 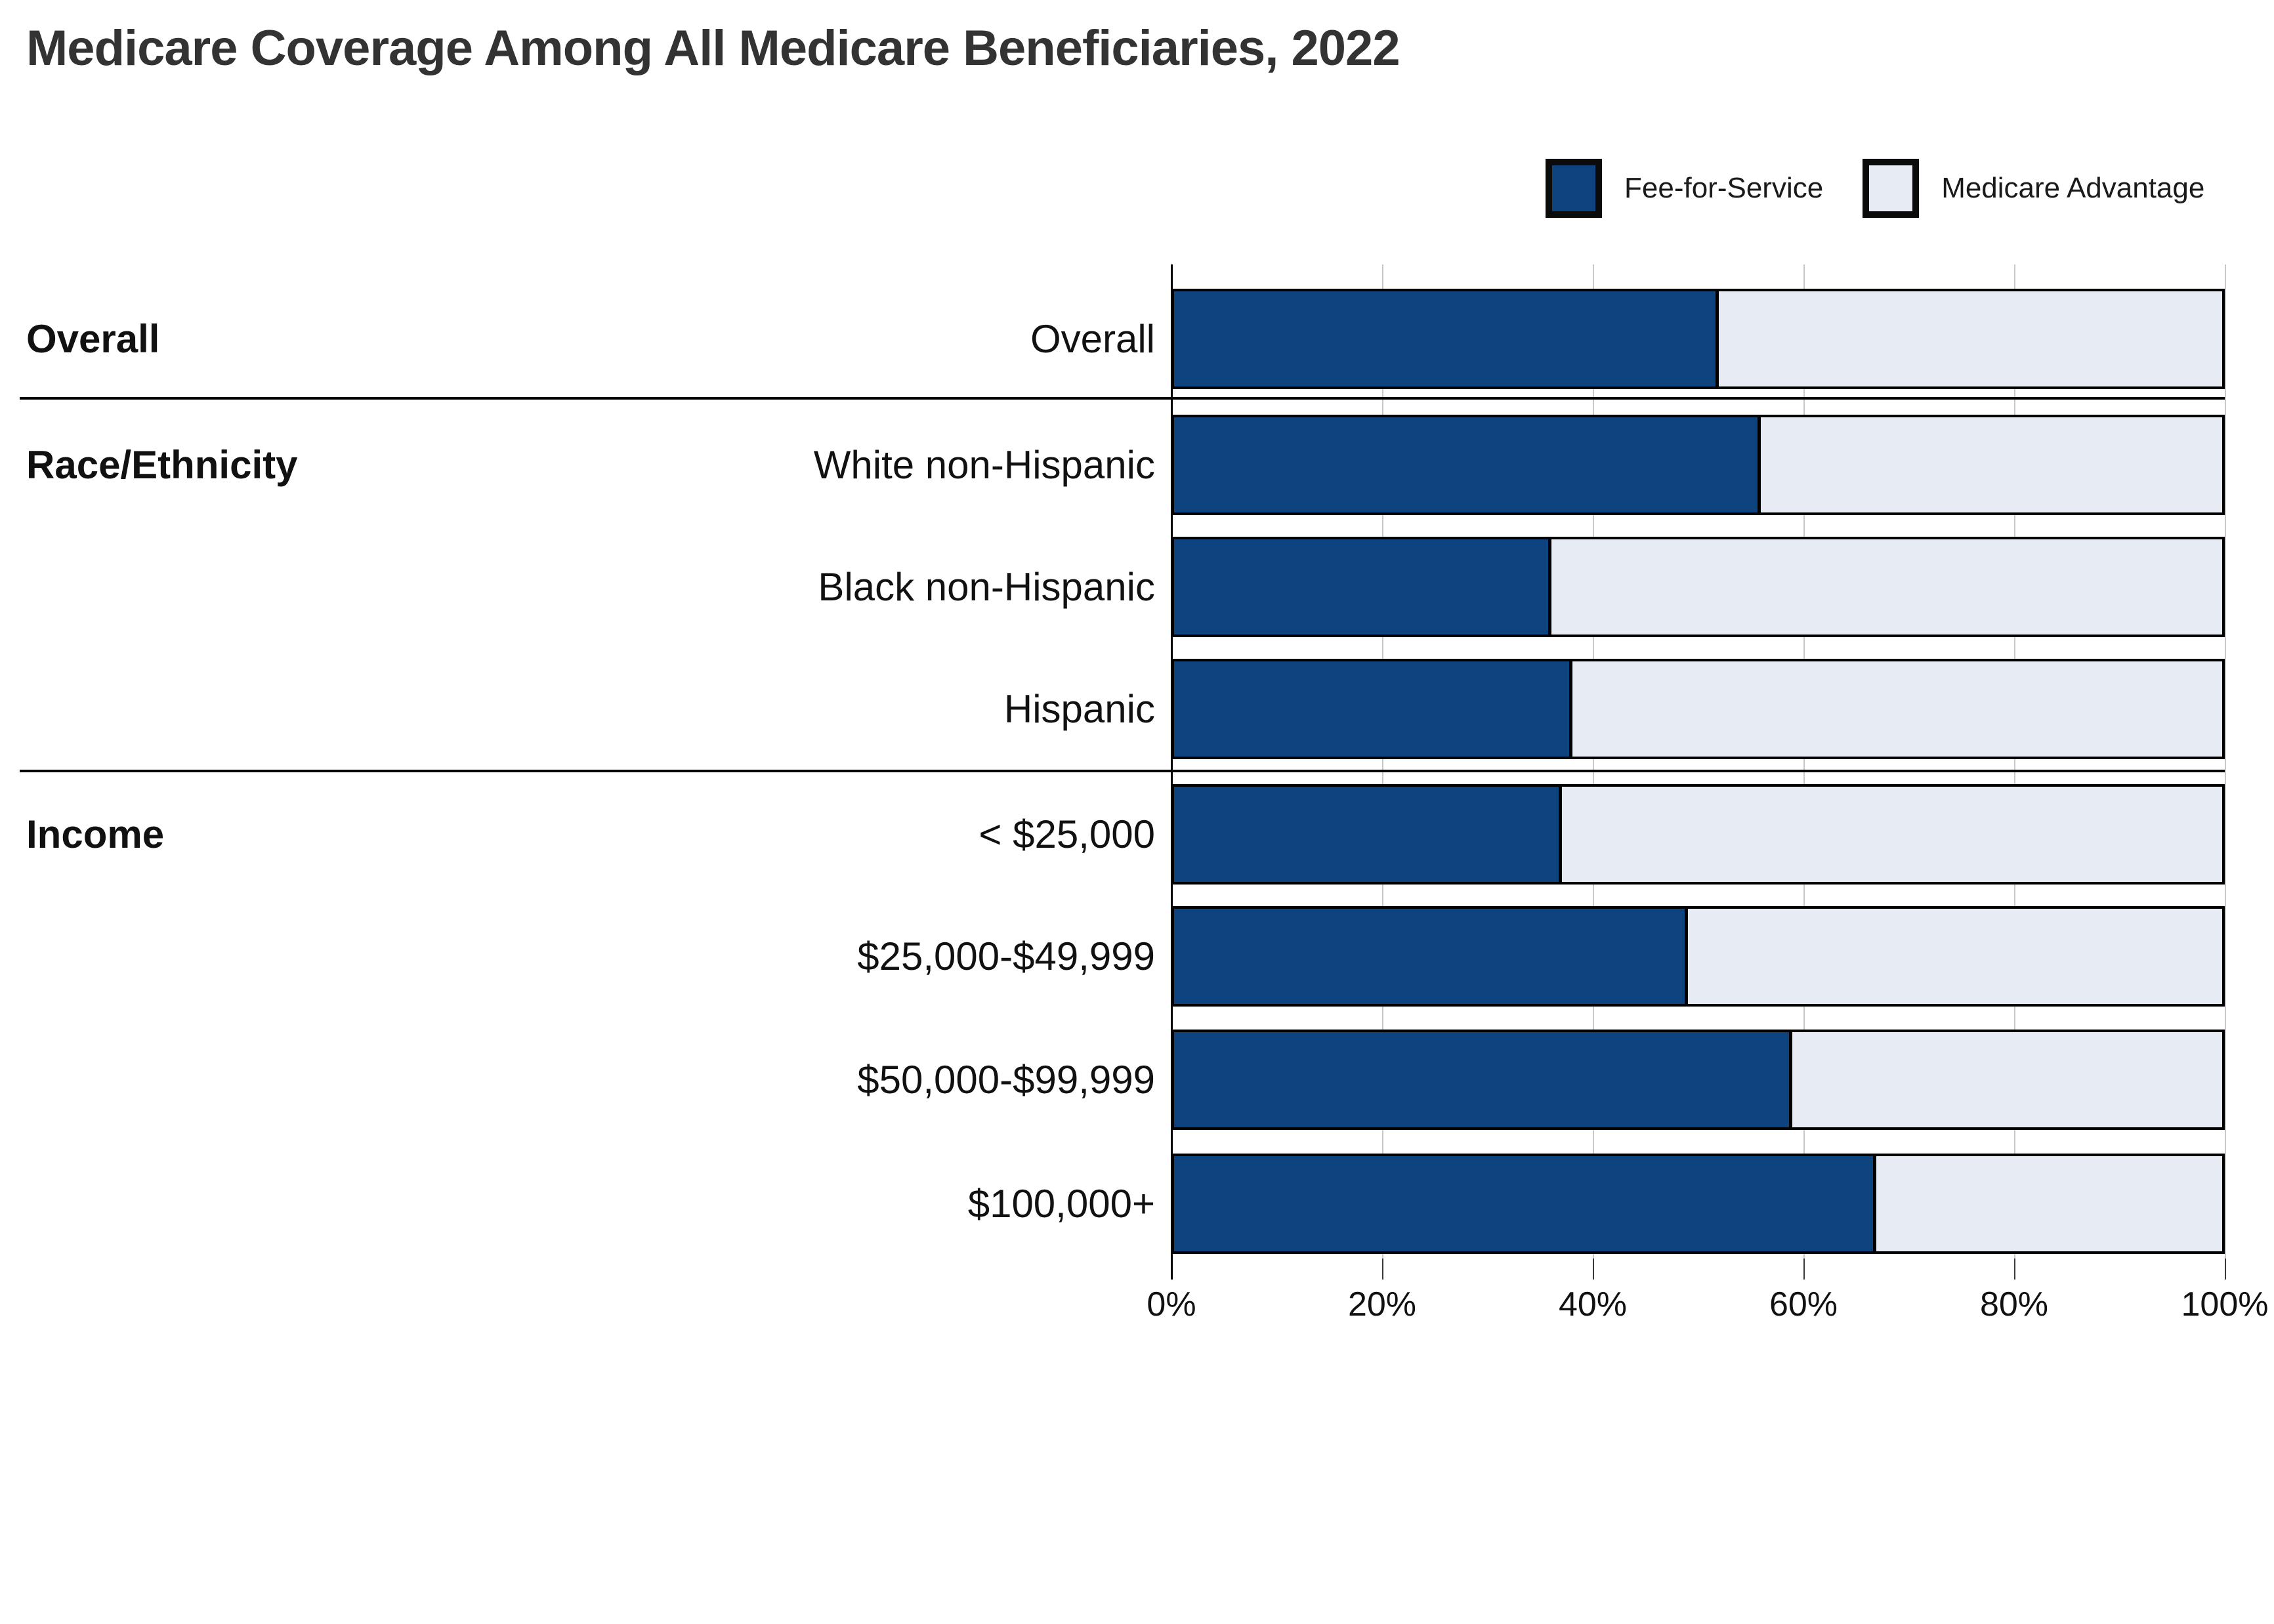 I want to click on legend-item-fee-for-service: Fee-for-Service, so click(x=1684, y=188).